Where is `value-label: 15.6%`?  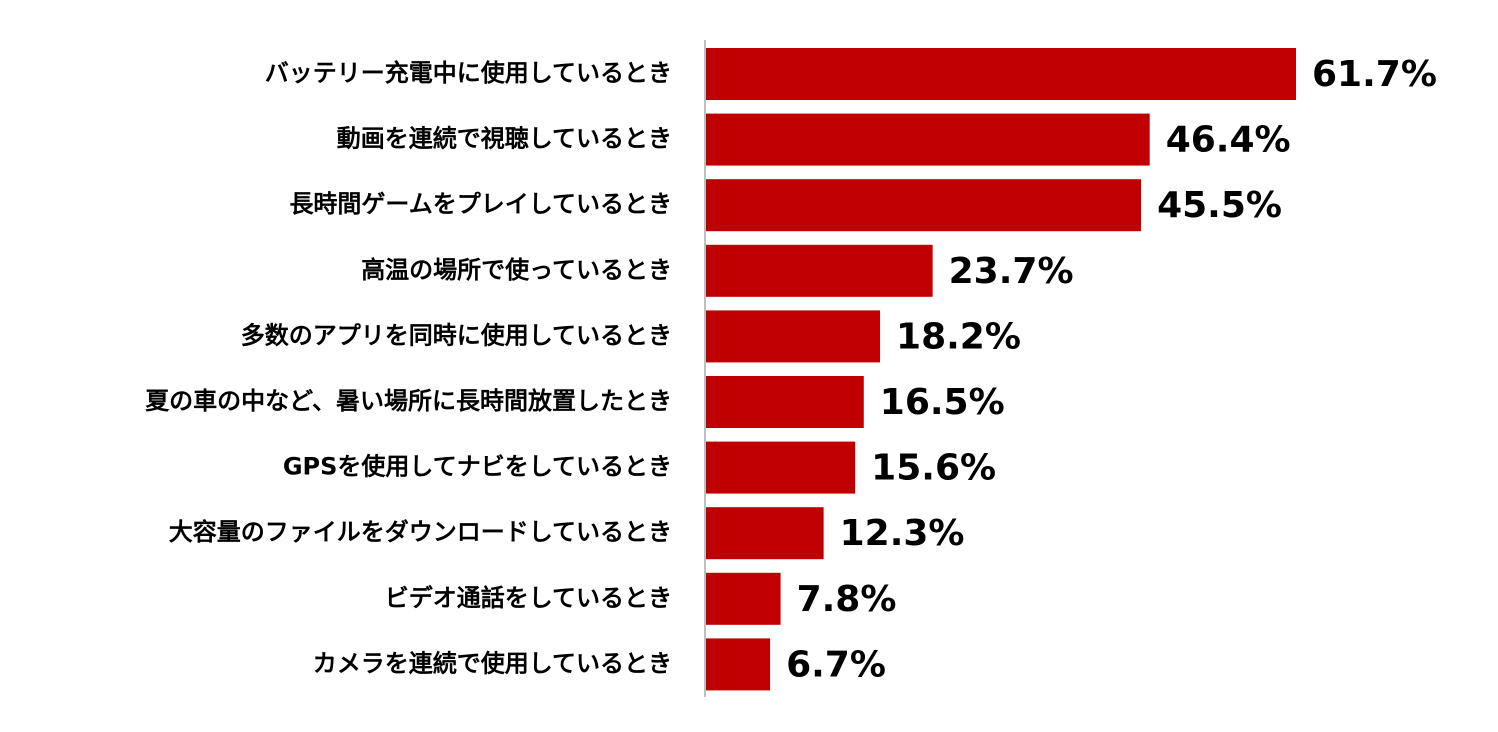 value-label: 15.6% is located at coordinates (933, 468).